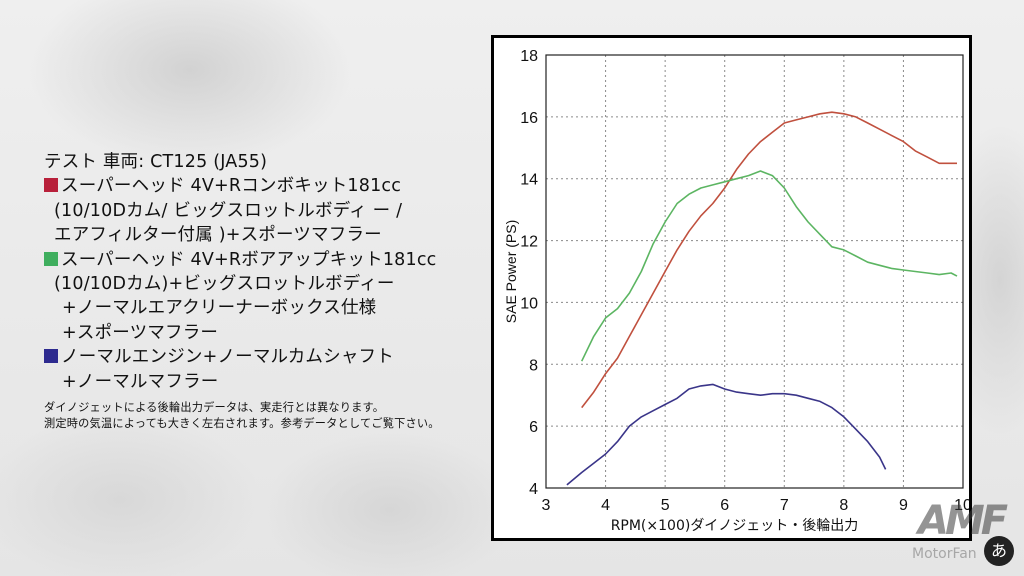 Image resolution: width=1024 pixels, height=576 pixels. What do you see at coordinates (529, 180) in the screenshot?
I see `y-tick-label: 14` at bounding box center [529, 180].